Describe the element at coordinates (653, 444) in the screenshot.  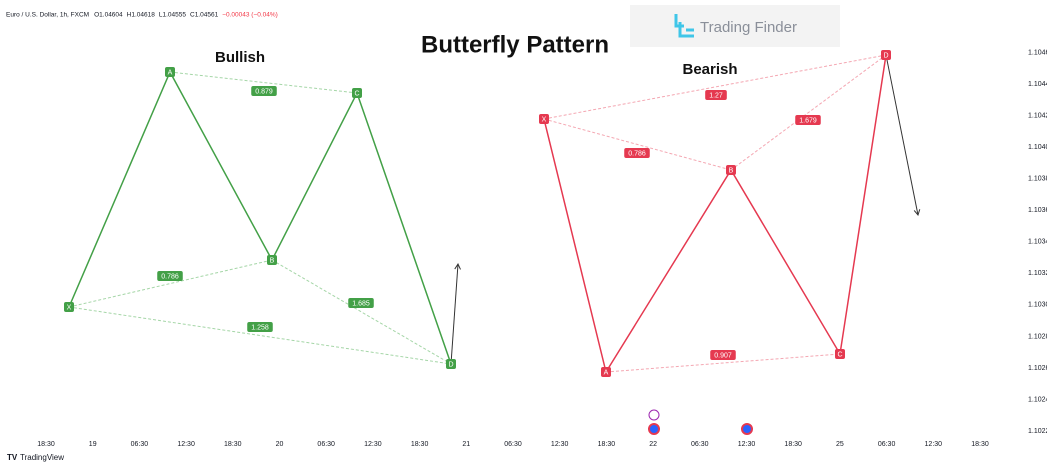
I see `time-label: 22` at that location.